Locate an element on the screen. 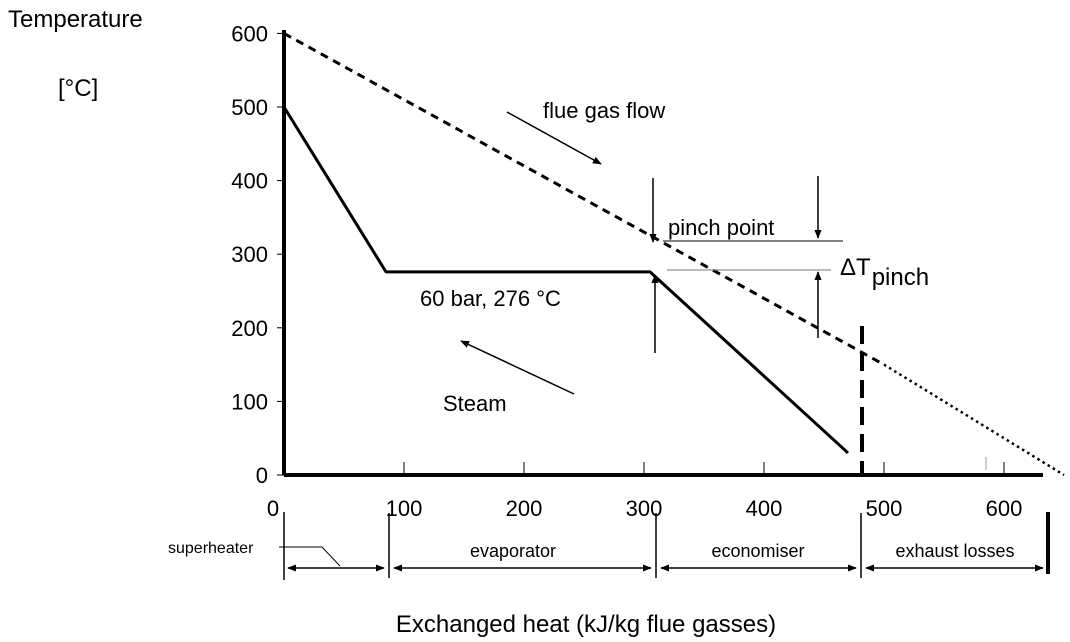 The image size is (1070, 642). section-label-evaporator: evaporator is located at coordinates (513, 551).